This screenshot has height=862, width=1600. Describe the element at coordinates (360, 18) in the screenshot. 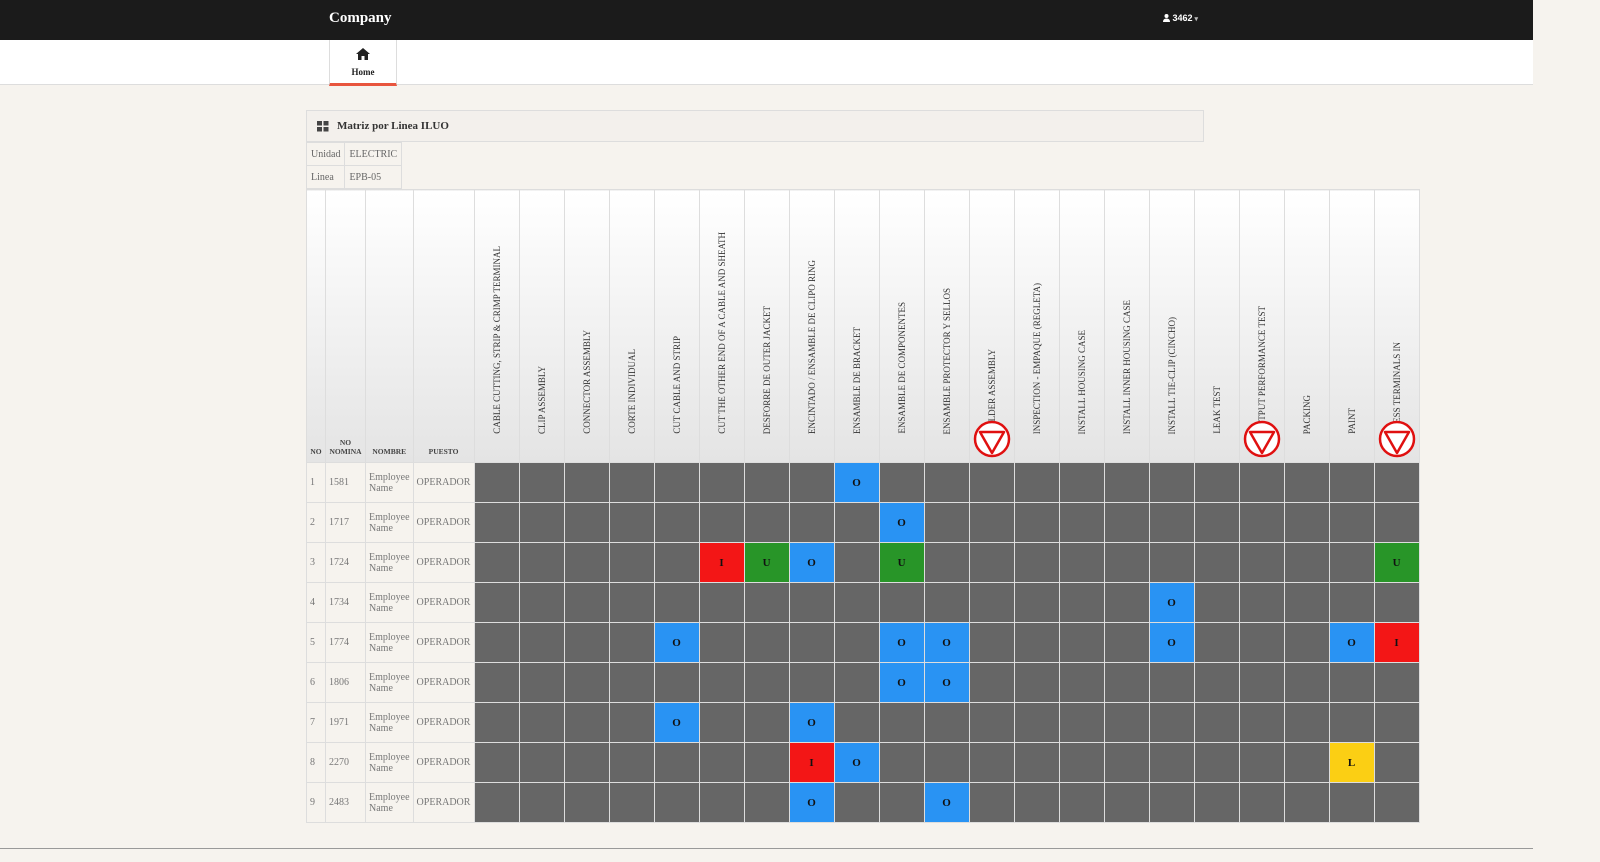

I see `brand-logo: Company` at that location.